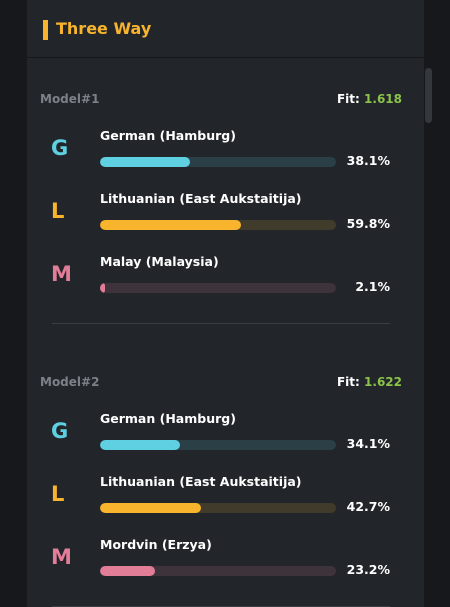 This screenshot has height=607, width=450. I want to click on percent: 34.1%, so click(368, 443).